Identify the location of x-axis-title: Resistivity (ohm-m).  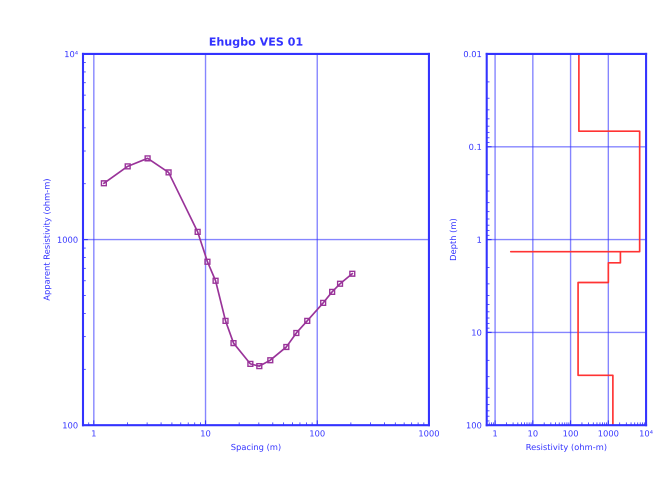
(566, 448).